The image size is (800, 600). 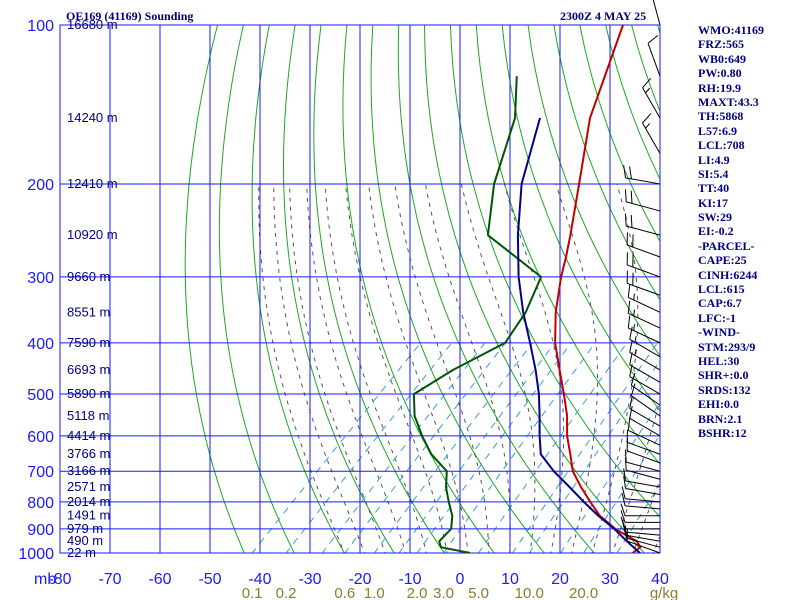 I want to click on dewpoint-profile-line, so click(x=477, y=314).